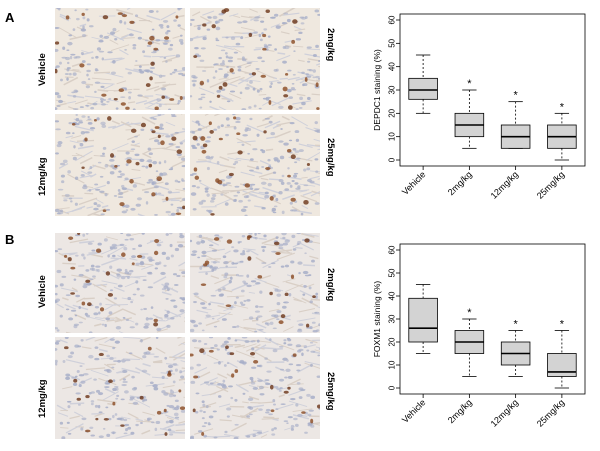 Image resolution: width=600 pixels, height=451 pixels. I want to click on y-axis-label: DEPDC1 staining (%), so click(377, 90).